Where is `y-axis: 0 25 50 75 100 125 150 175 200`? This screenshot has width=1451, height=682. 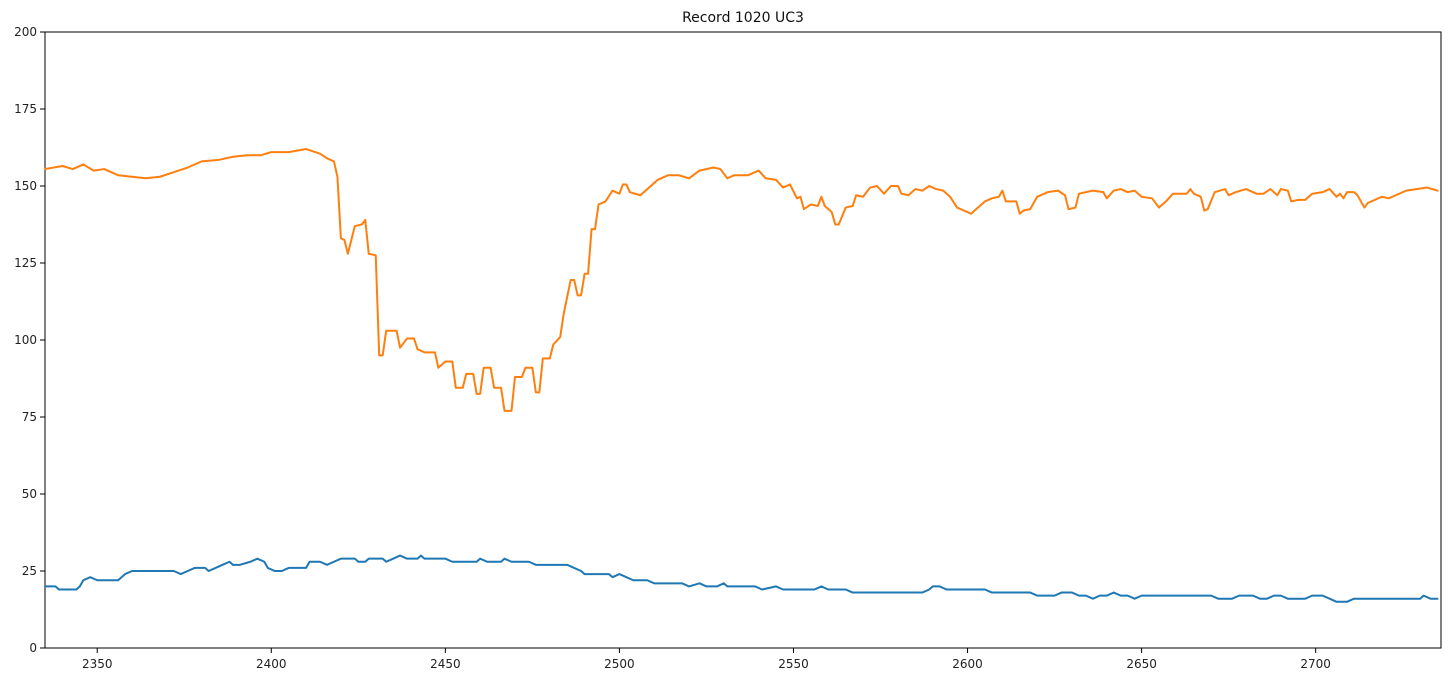
y-axis: 0 25 50 75 100 125 150 175 200 is located at coordinates (29, 340).